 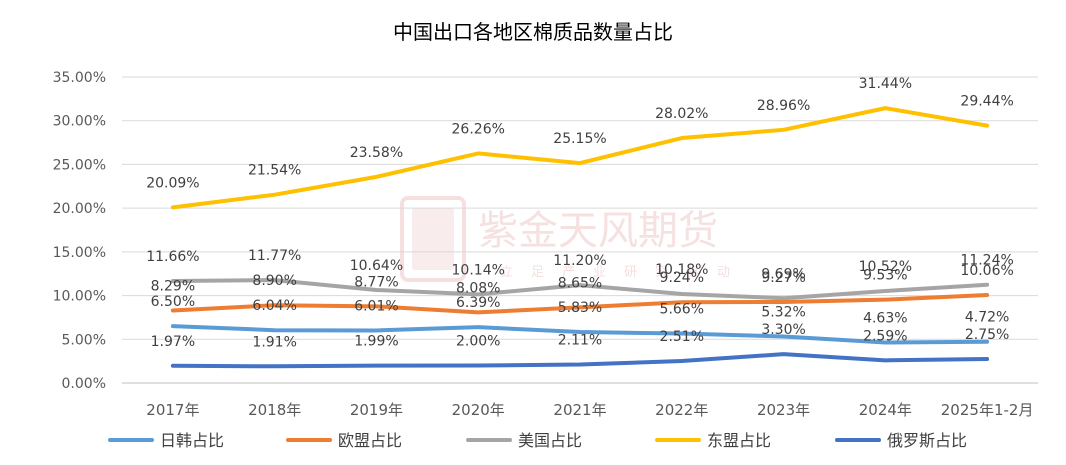 What do you see at coordinates (79, 165) in the screenshot?
I see `y-tick-label: 25.00%` at bounding box center [79, 165].